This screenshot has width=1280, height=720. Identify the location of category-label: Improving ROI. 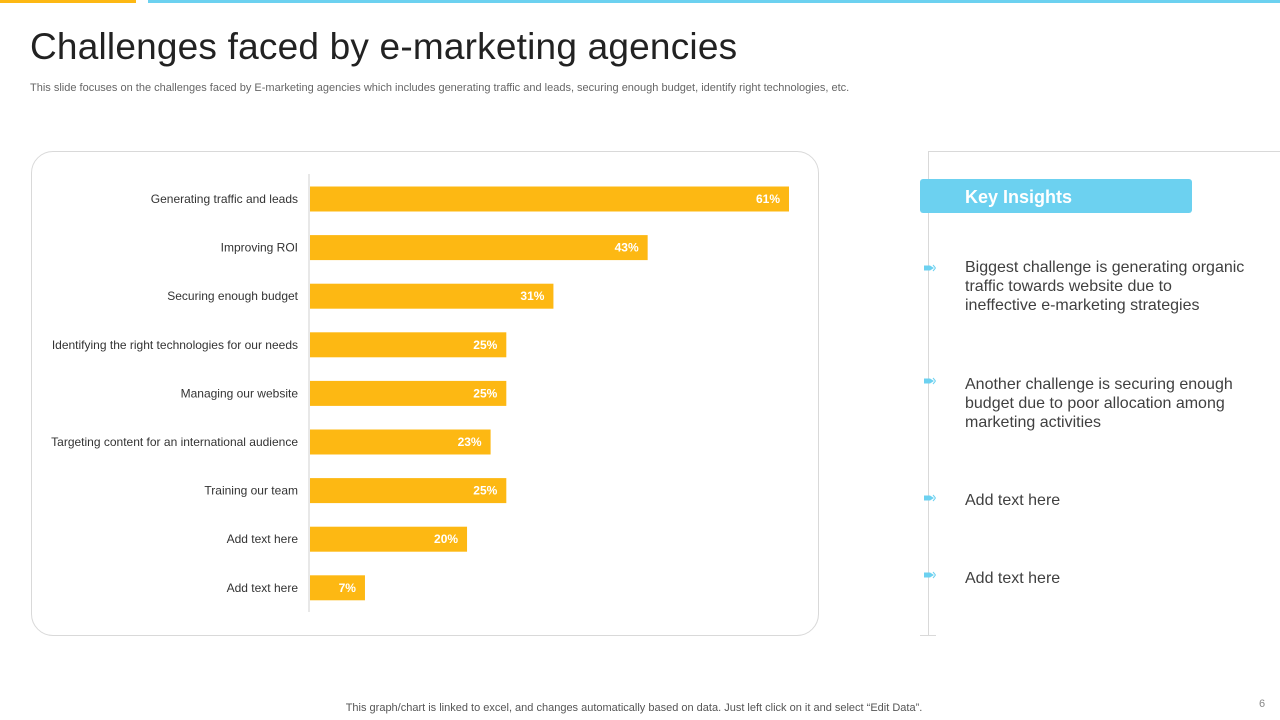
(259, 248).